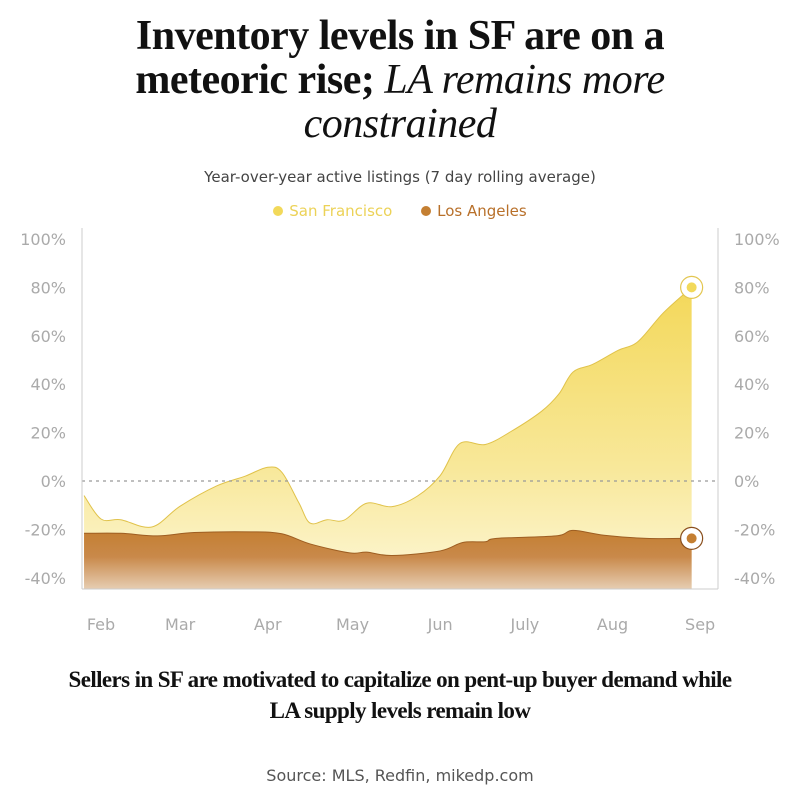 This screenshot has width=800, height=800. I want to click on line-la, so click(388, 543).